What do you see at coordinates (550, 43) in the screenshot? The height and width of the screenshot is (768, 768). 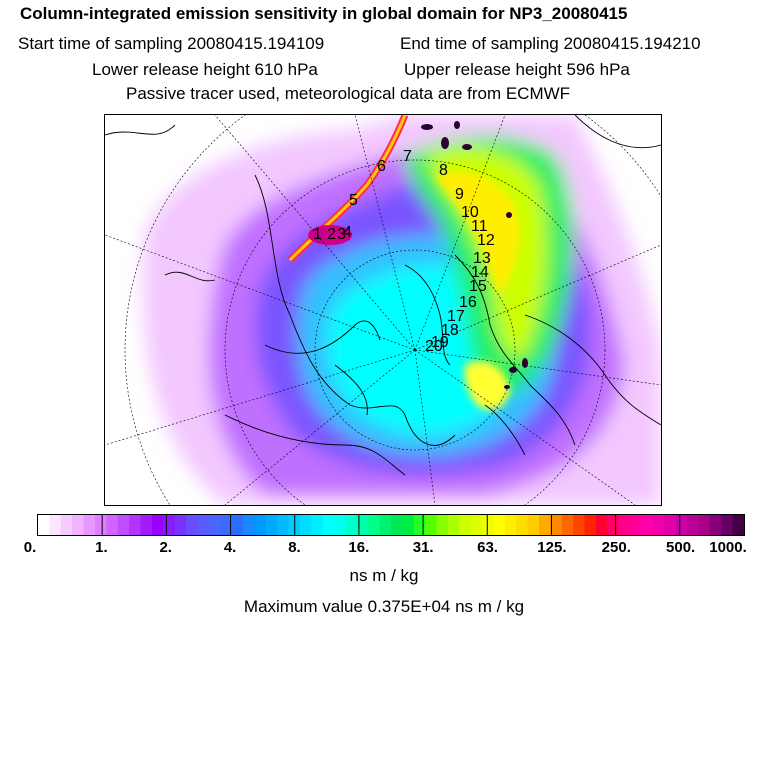 I see `sampling-end: End time of sampling 20080415.194210` at bounding box center [550, 43].